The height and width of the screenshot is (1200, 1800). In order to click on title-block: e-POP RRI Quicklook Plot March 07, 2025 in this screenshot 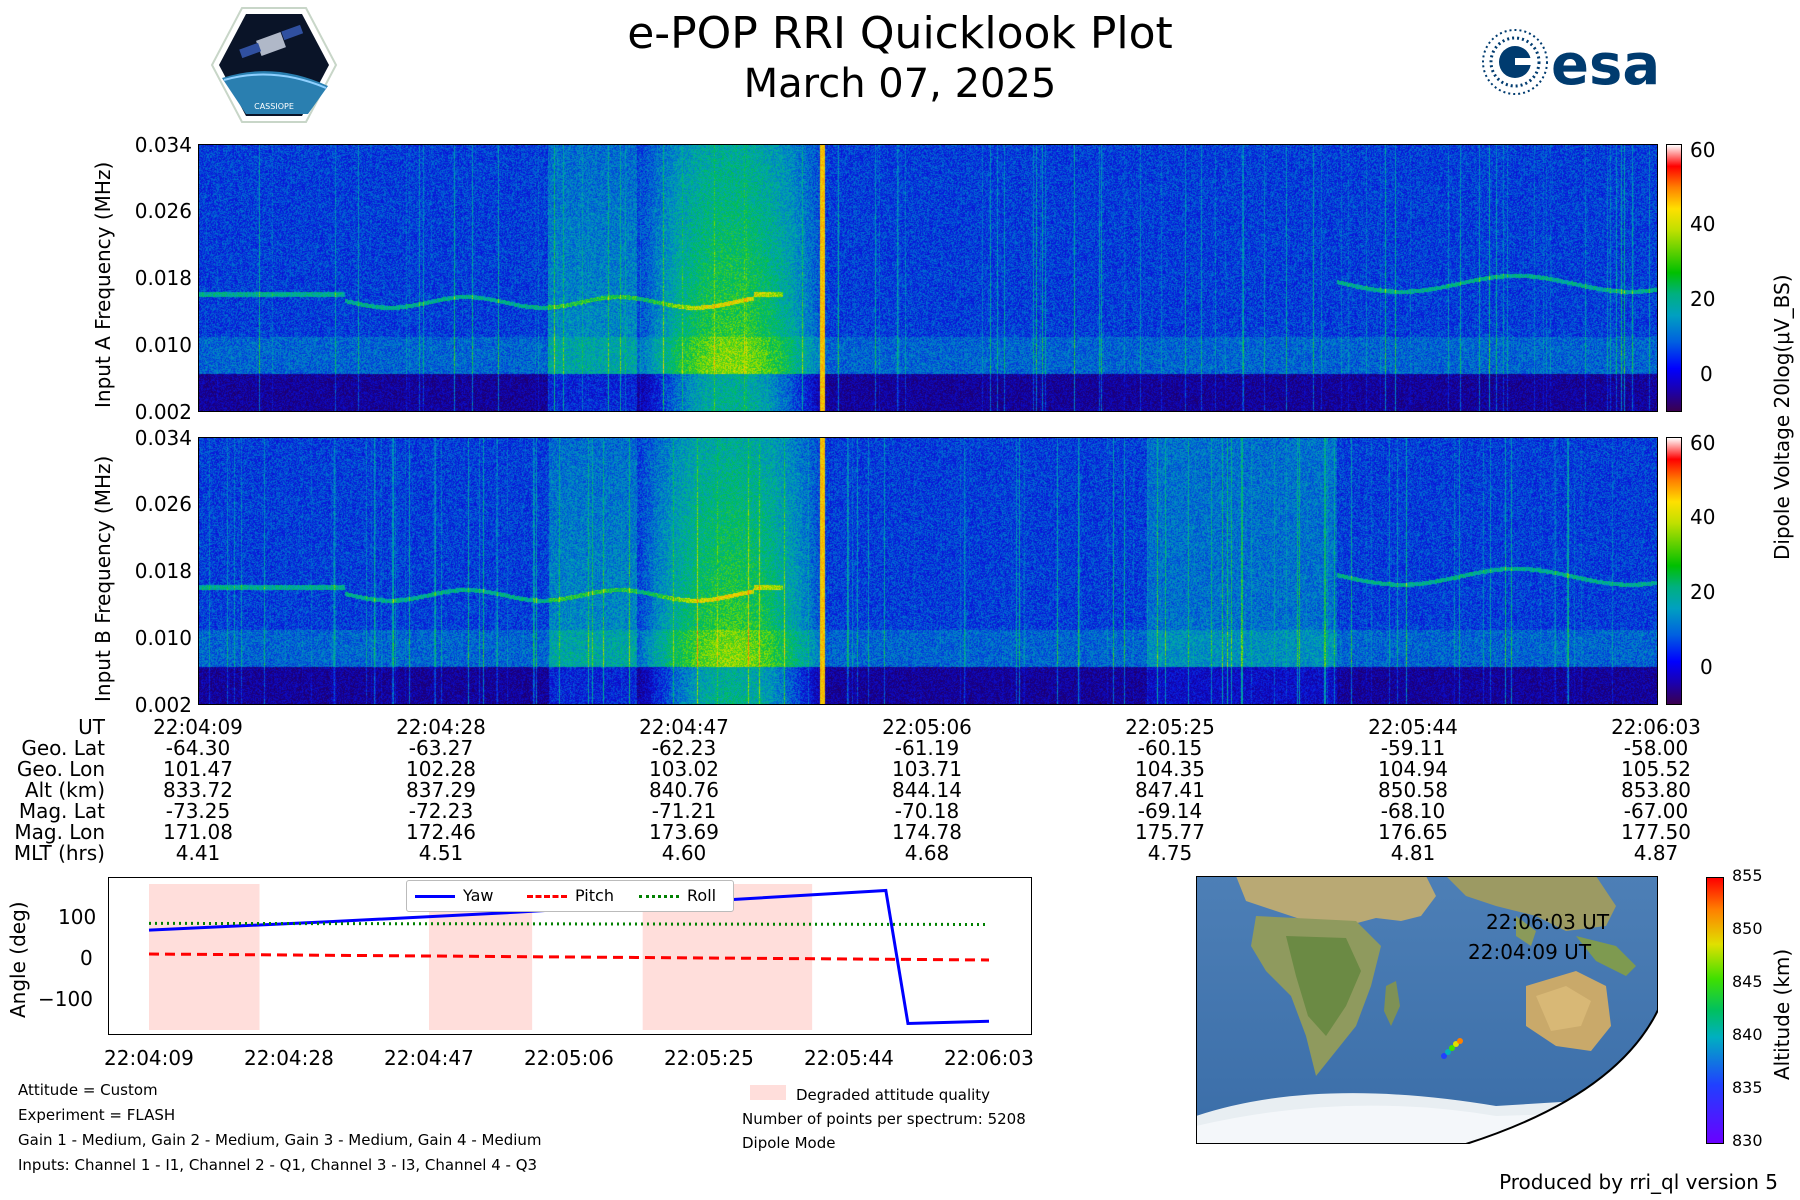, I will do `click(900, 58)`.